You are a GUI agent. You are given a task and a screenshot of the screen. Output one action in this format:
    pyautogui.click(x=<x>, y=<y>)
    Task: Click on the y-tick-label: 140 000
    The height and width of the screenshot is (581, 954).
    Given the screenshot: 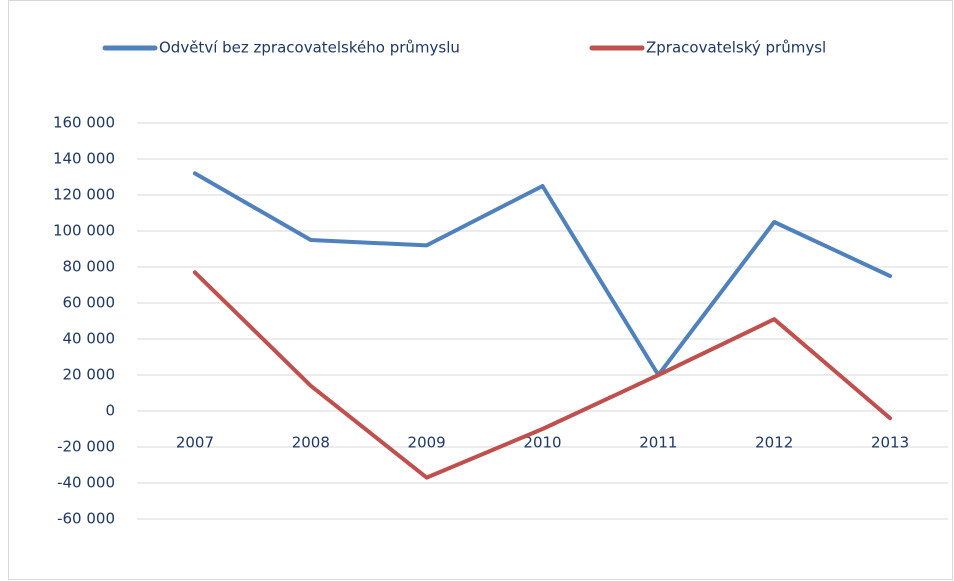 What is the action you would take?
    pyautogui.click(x=84, y=159)
    